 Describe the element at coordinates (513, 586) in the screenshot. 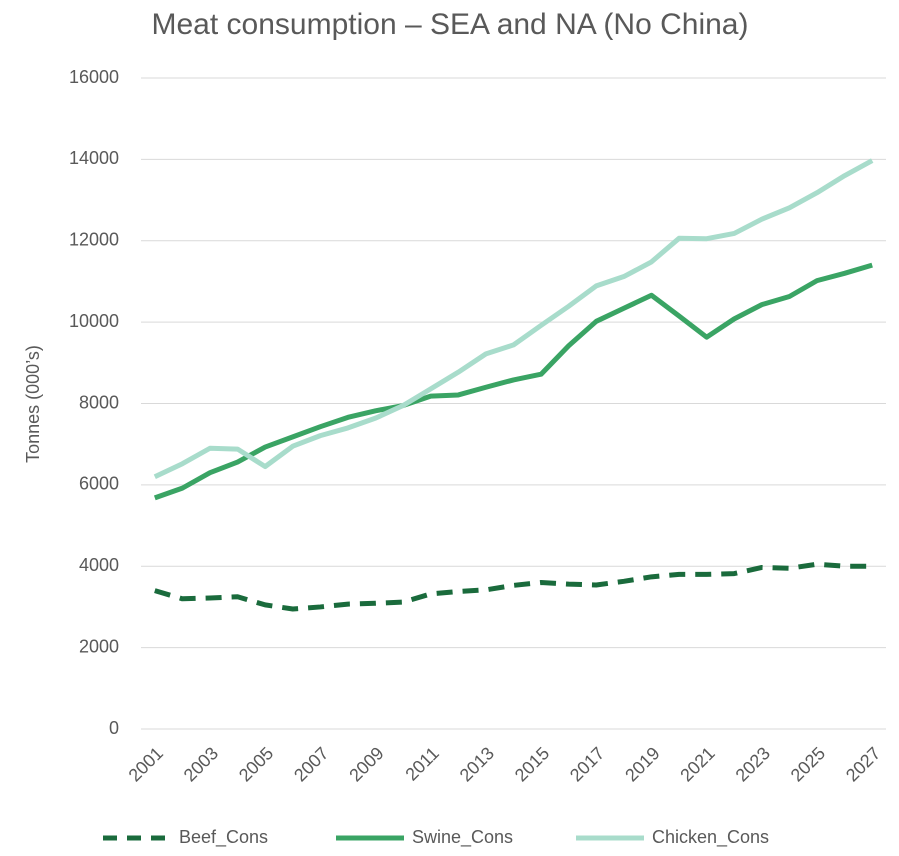

I see `series-line` at that location.